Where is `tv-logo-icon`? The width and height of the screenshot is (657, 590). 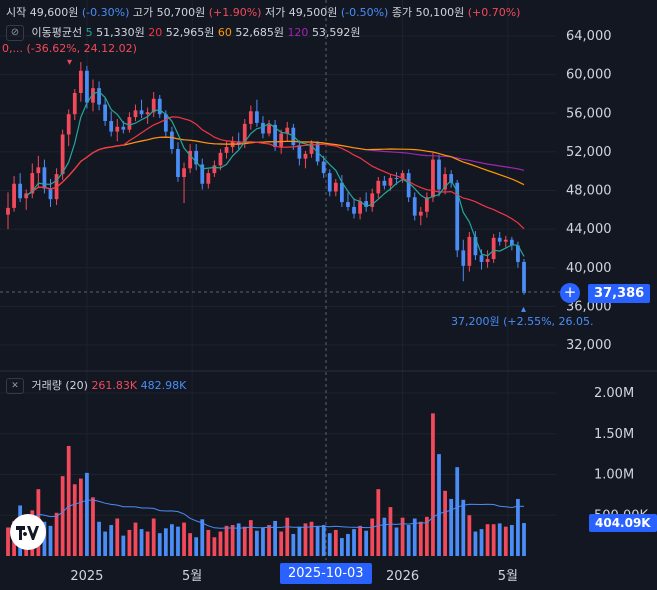
tv-logo-icon is located at coordinates (27, 532).